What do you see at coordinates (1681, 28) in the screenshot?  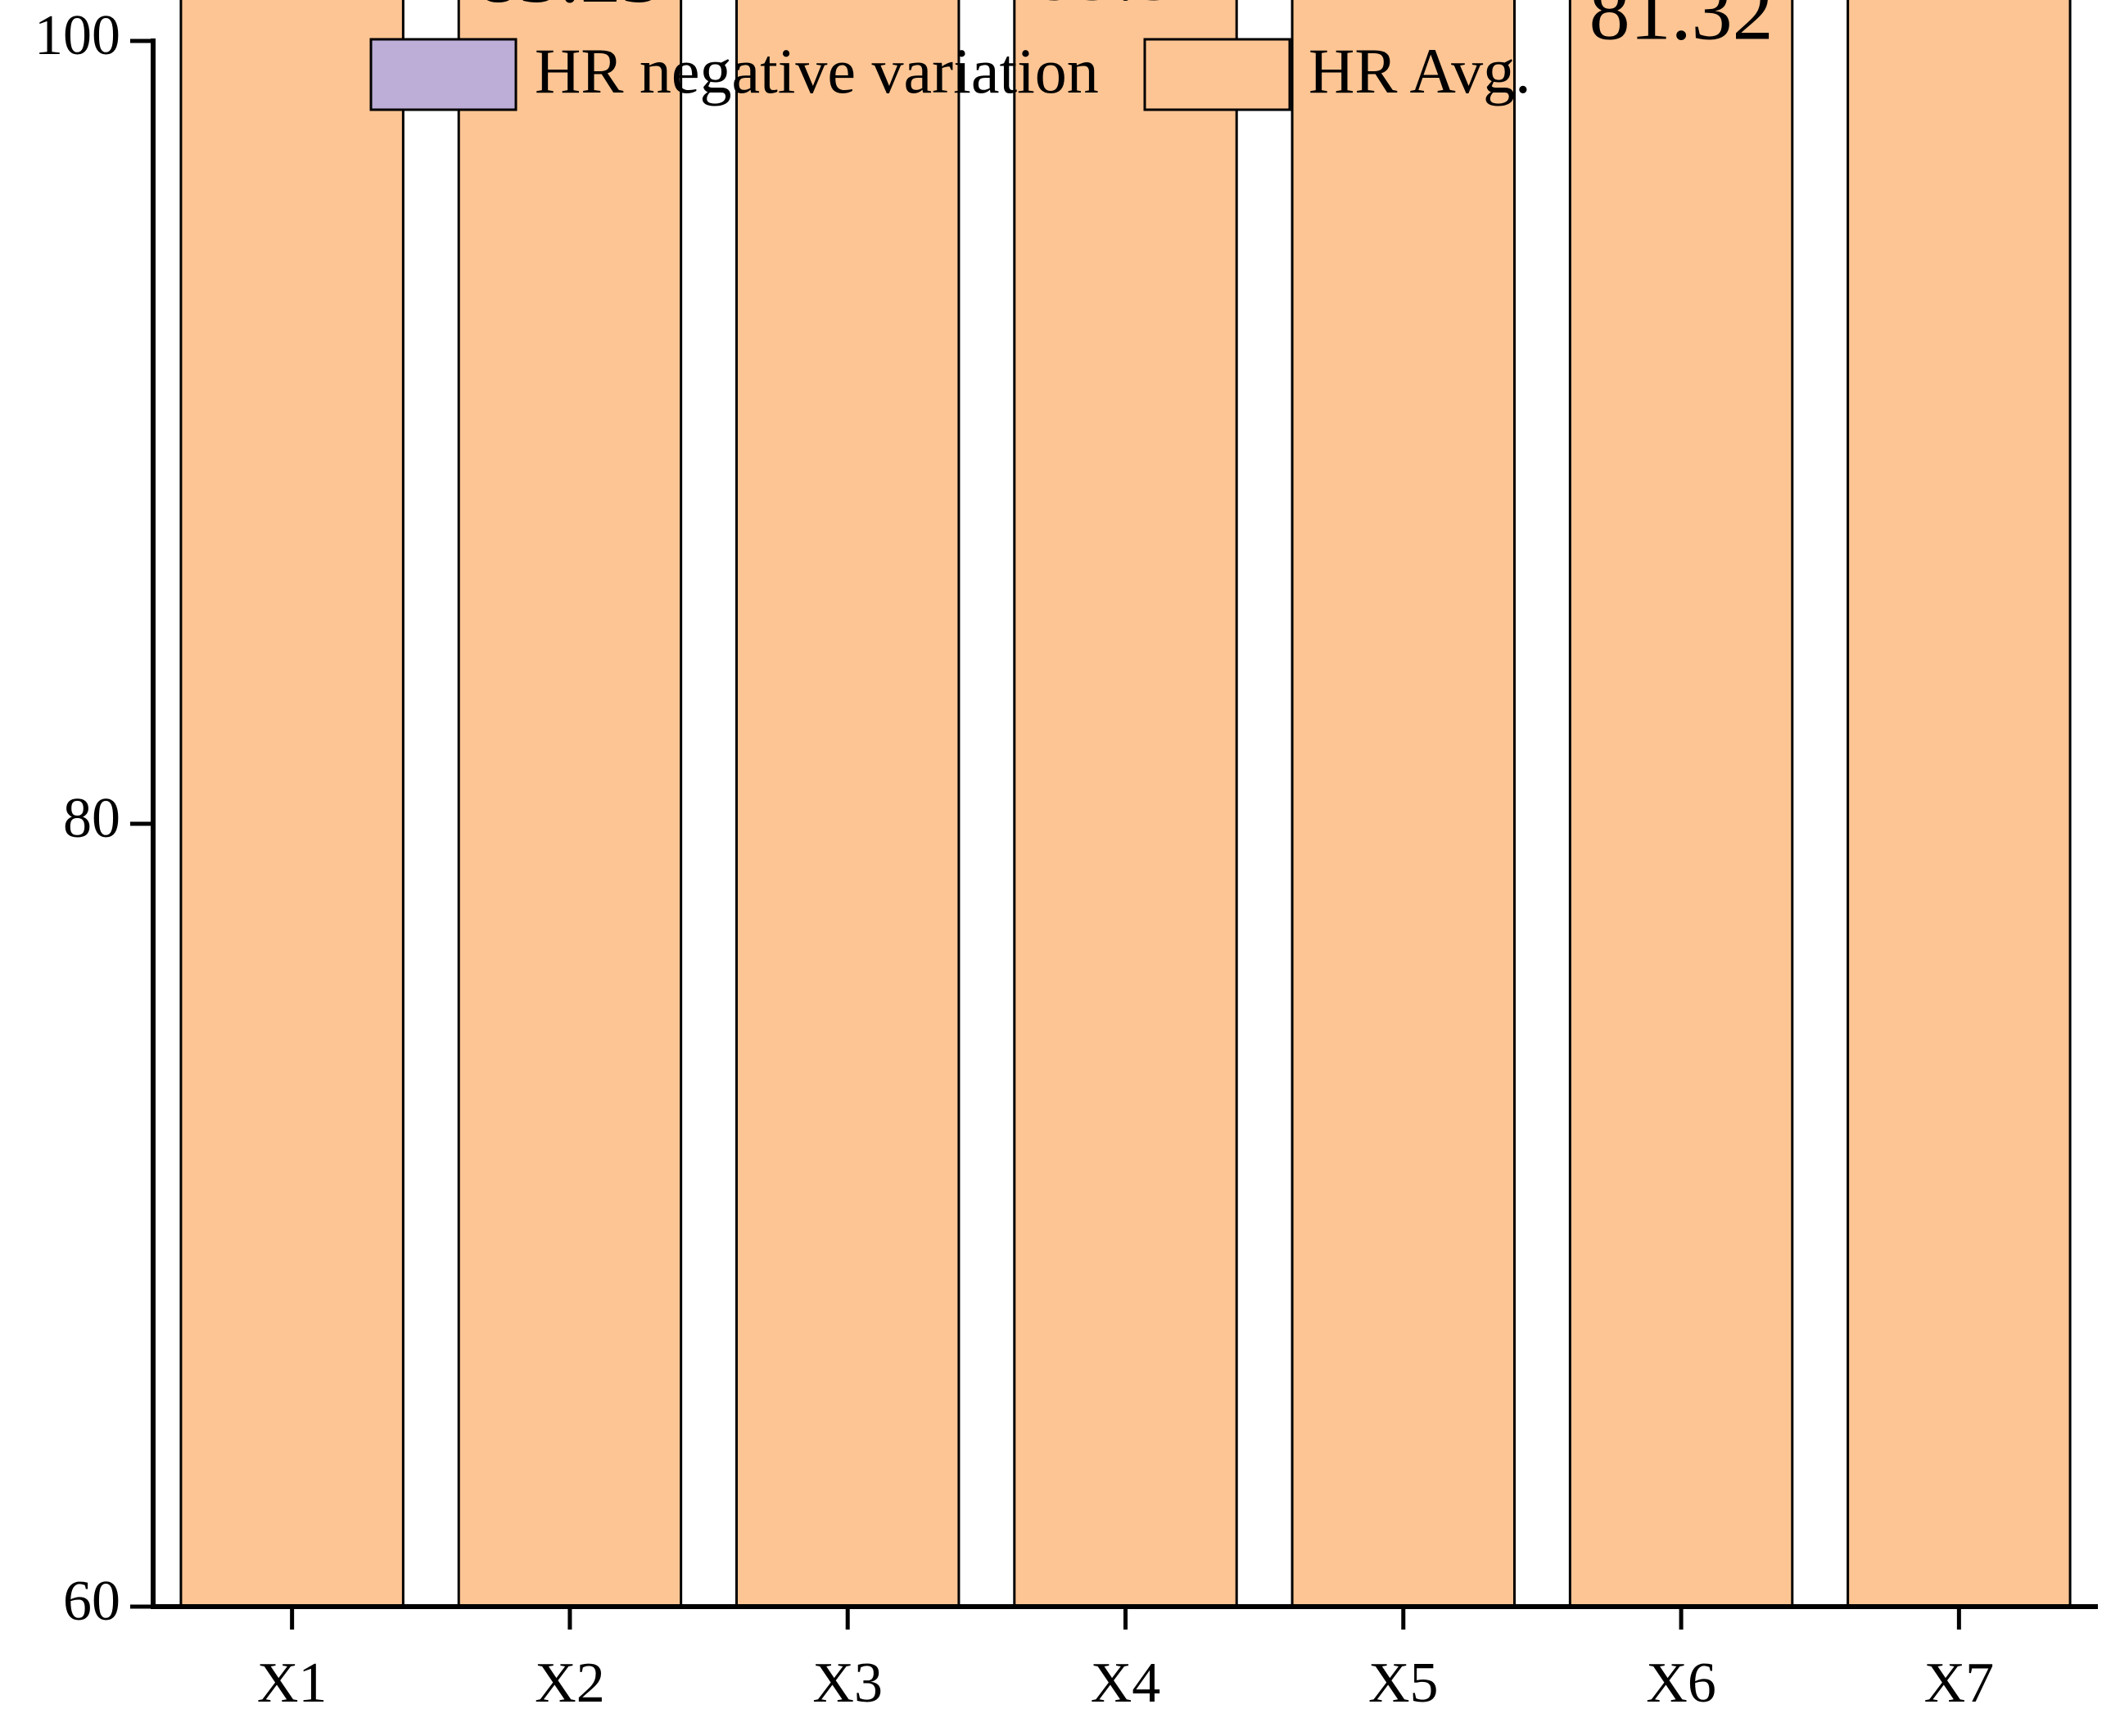 I see `data-label: 81.32` at bounding box center [1681, 28].